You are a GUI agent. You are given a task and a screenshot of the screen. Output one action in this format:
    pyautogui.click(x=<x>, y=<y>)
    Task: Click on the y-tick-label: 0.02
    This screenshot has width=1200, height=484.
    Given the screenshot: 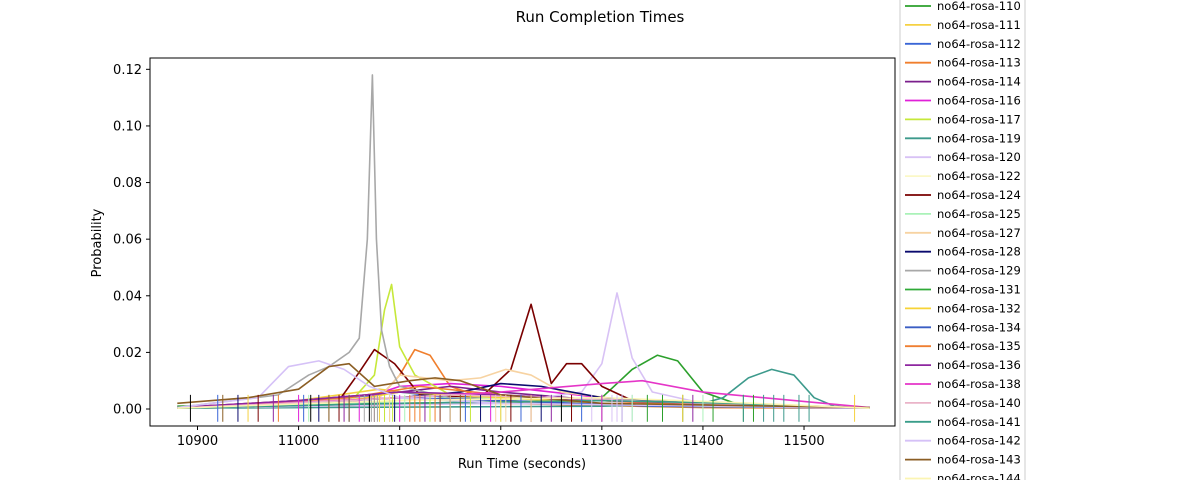 What is the action you would take?
    pyautogui.click(x=127, y=353)
    